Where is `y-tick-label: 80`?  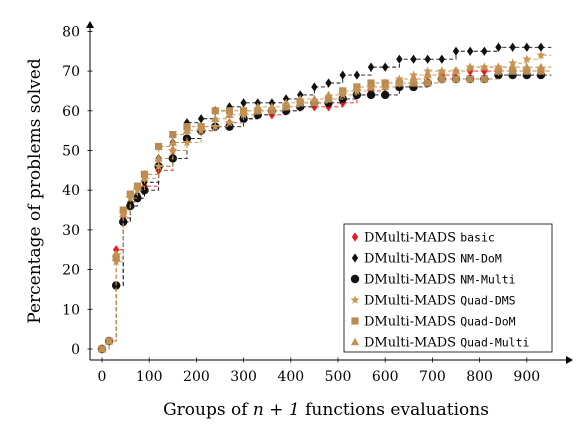
y-tick-label: 80 is located at coordinates (71, 32).